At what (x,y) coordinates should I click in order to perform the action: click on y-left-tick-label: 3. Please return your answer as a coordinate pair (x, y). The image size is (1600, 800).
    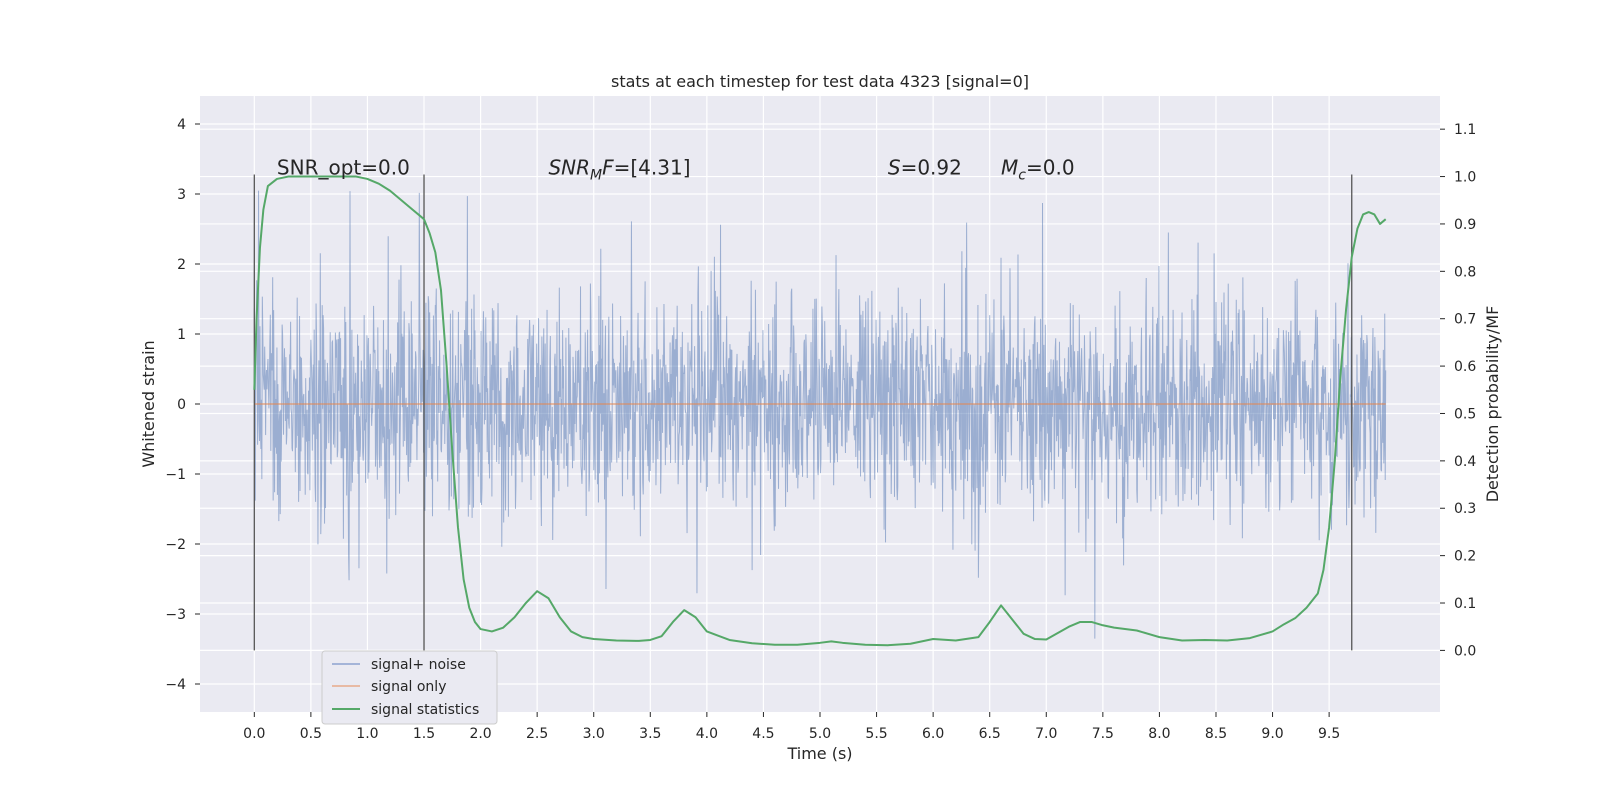
    Looking at the image, I should click on (181, 195).